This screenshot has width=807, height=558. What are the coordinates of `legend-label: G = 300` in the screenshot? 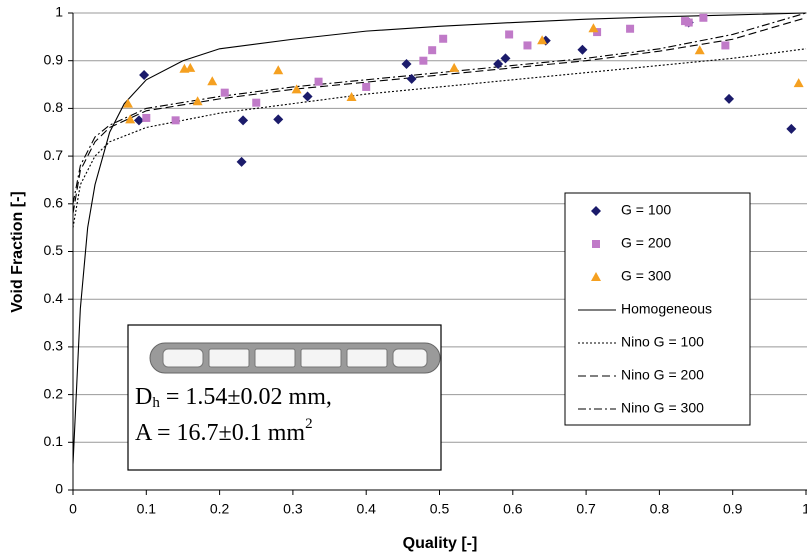 It's located at (646, 276).